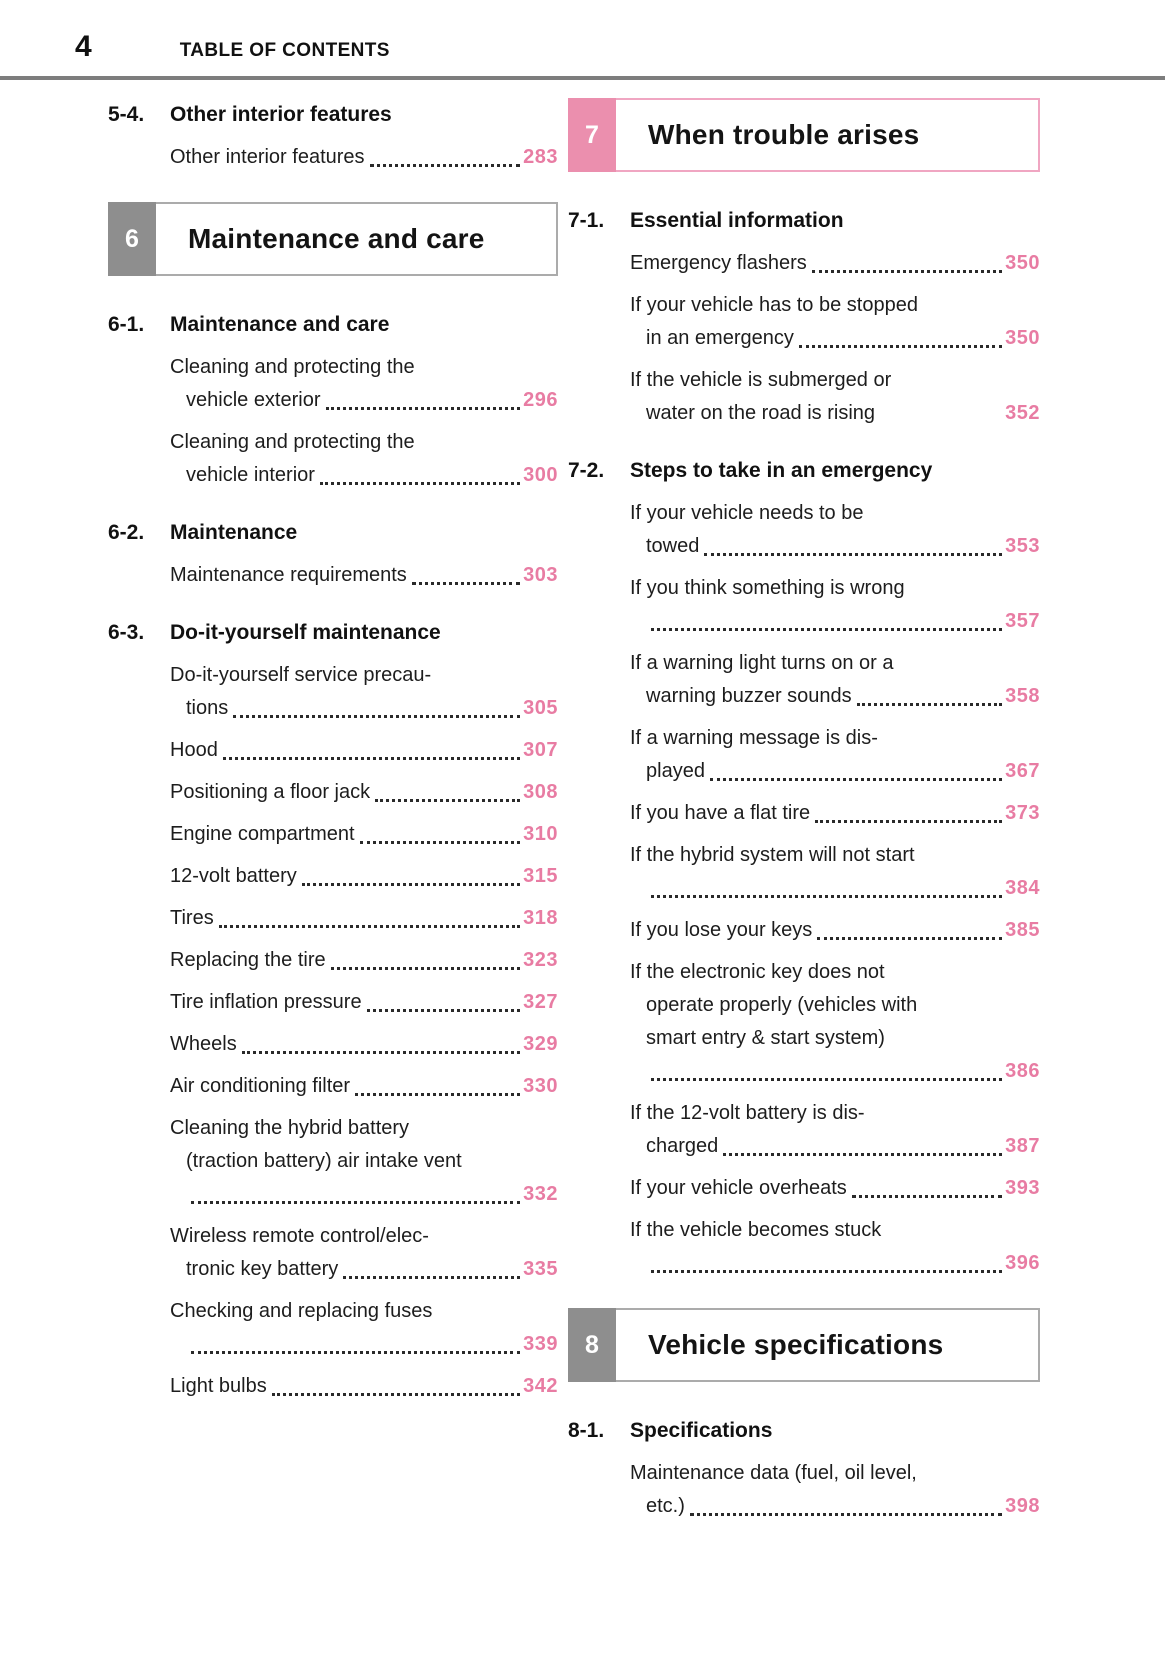 The width and height of the screenshot is (1165, 1653). I want to click on toc-entry-line: If your vehicle needs to be, so click(835, 513).